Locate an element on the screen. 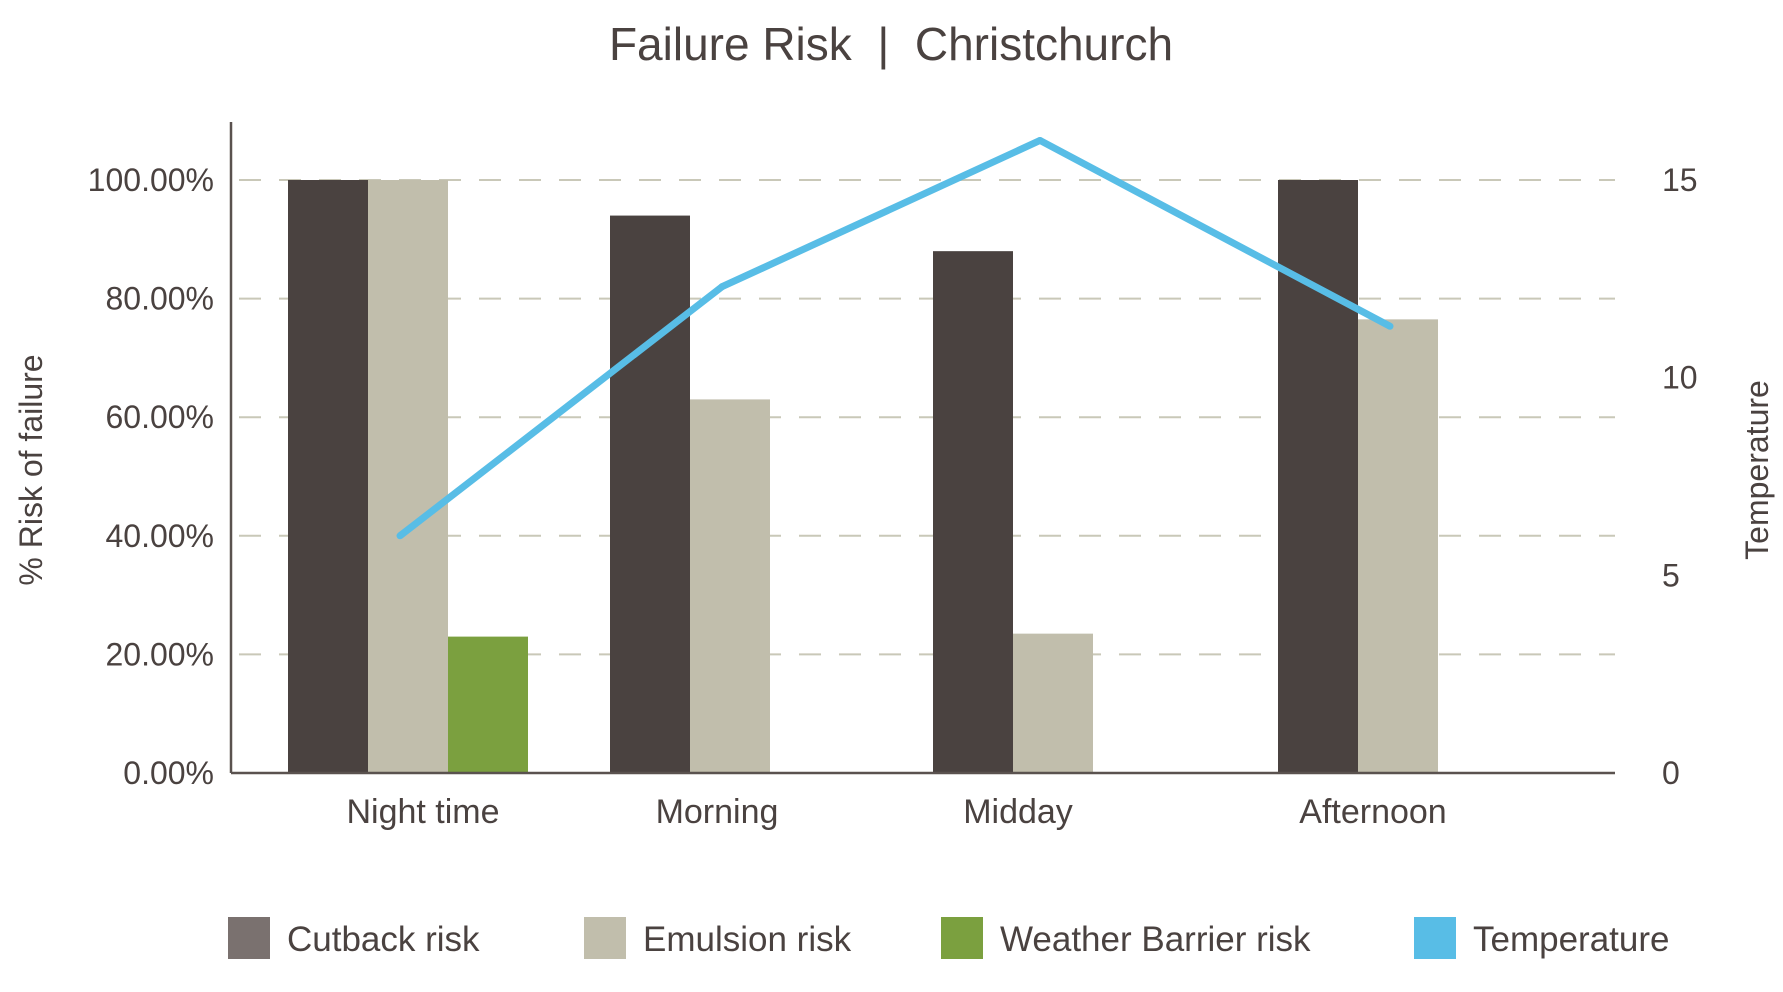 The height and width of the screenshot is (992, 1783). y-tick-label: 100.00% is located at coordinates (151, 180).